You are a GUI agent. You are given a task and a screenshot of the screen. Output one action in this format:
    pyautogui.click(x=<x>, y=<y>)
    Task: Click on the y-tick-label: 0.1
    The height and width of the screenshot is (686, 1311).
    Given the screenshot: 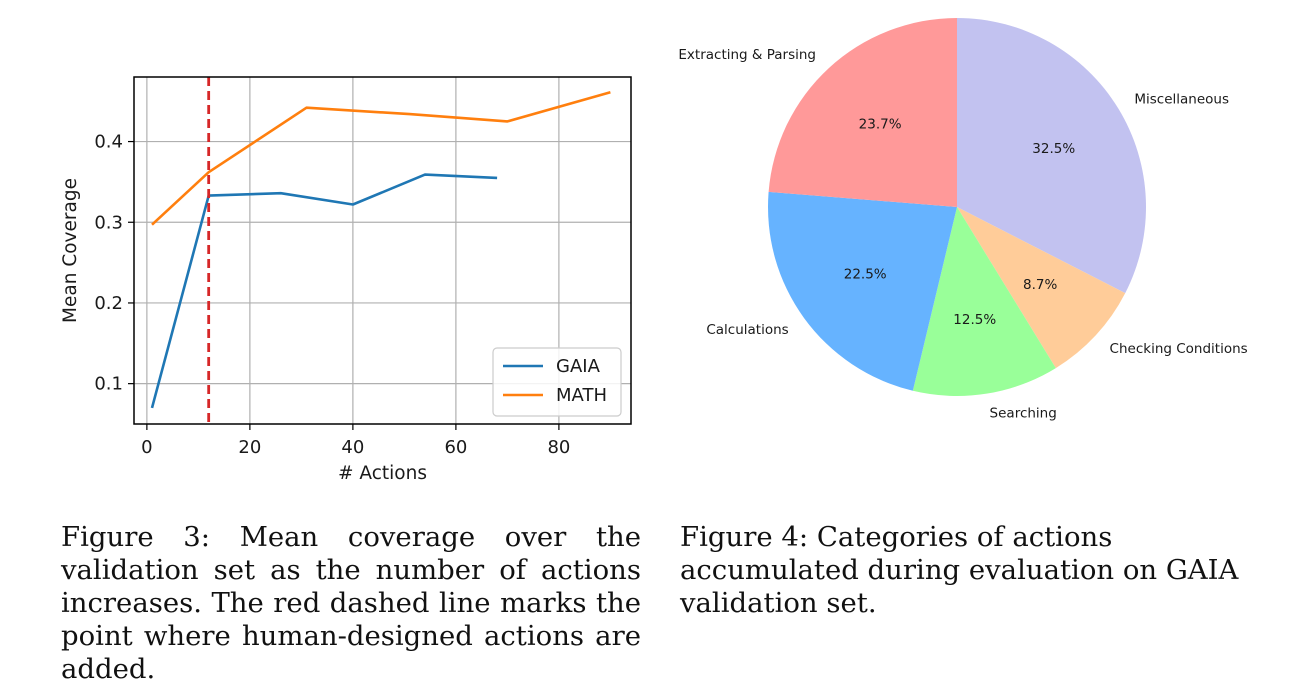 What is the action you would take?
    pyautogui.click(x=108, y=384)
    